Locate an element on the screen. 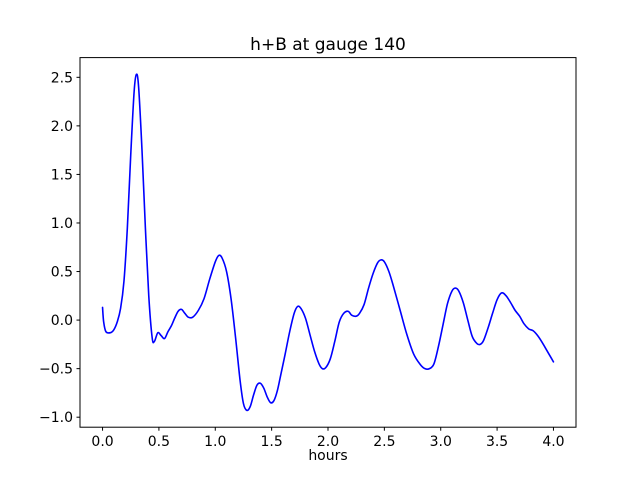 The image size is (640, 480). y-tick-label: 2.0 is located at coordinates (62, 127).